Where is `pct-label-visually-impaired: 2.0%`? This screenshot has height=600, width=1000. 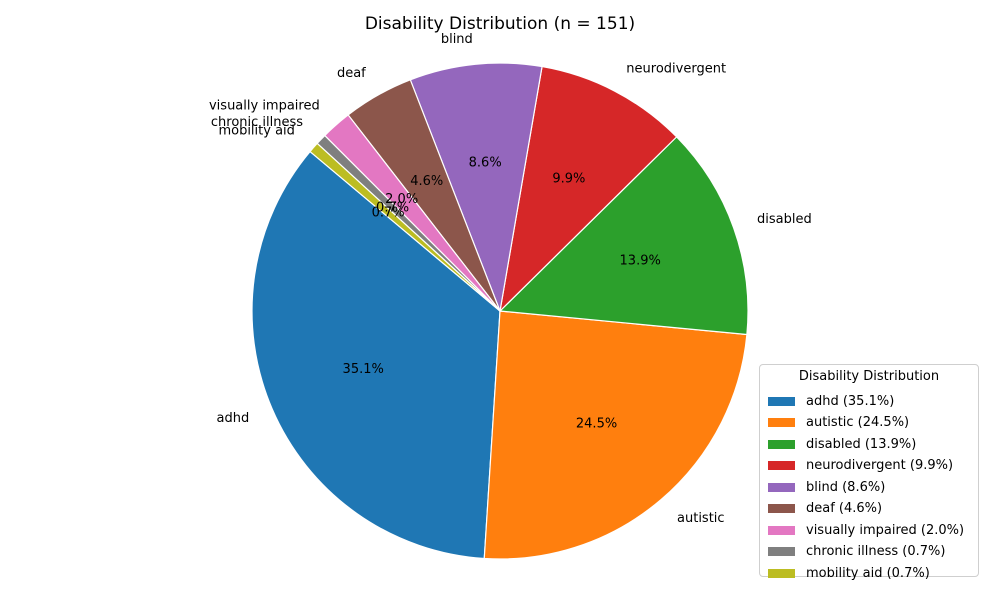 pct-label-visually-impaired: 2.0% is located at coordinates (401, 199).